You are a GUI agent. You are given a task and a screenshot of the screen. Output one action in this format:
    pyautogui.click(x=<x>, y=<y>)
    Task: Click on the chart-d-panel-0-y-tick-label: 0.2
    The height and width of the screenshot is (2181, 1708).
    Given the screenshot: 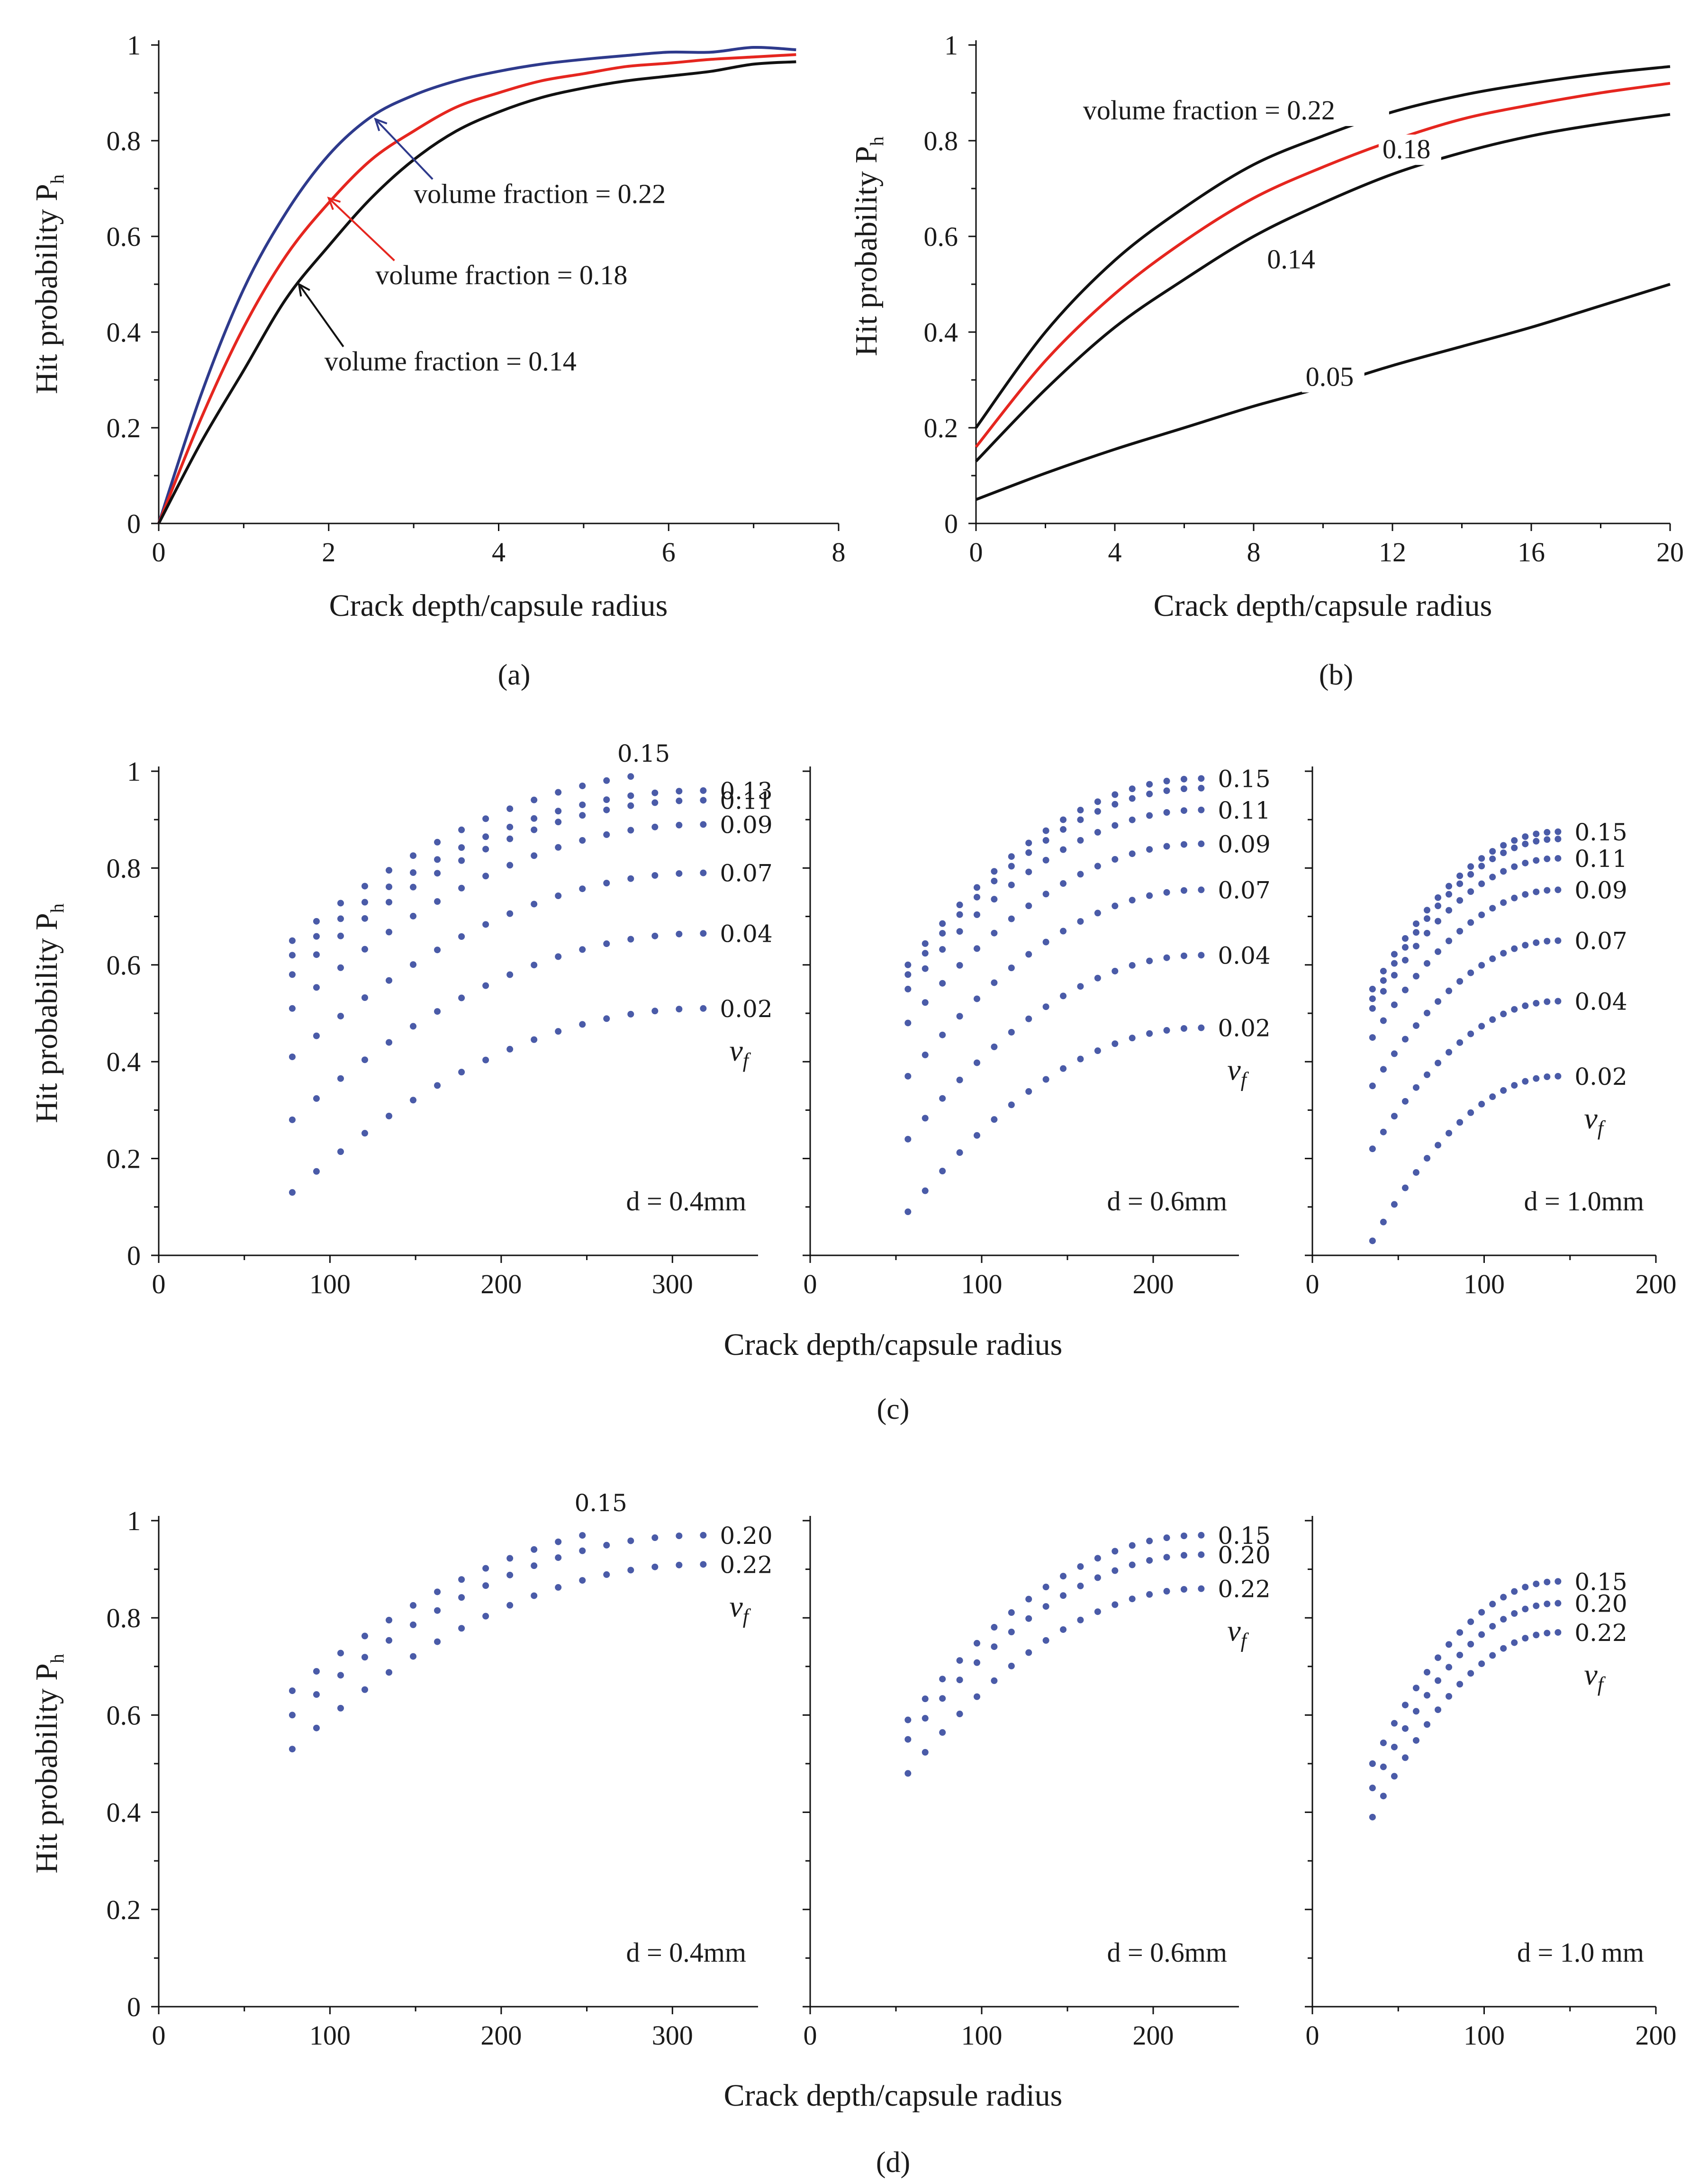 What is the action you would take?
    pyautogui.click(x=124, y=1910)
    